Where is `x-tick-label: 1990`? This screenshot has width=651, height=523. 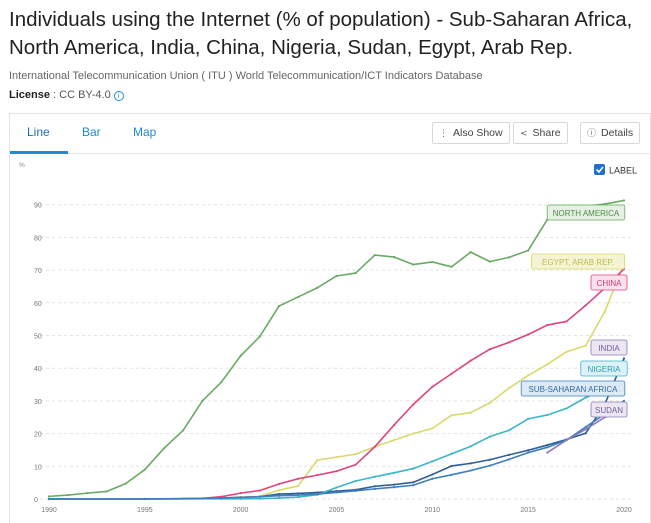
x-tick-label: 1990 is located at coordinates (49, 510).